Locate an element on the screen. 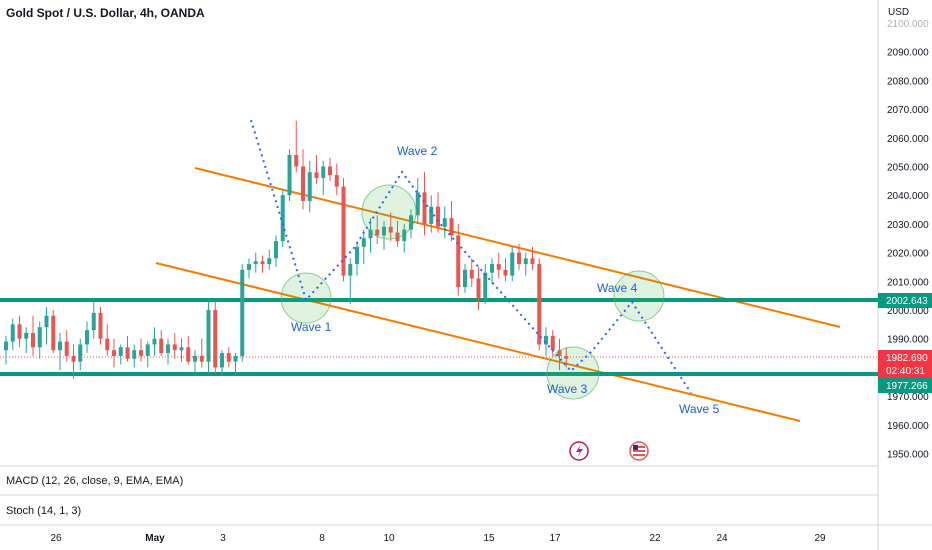 The image size is (932, 550). price-tick-label: 2070.000 is located at coordinates (908, 110).